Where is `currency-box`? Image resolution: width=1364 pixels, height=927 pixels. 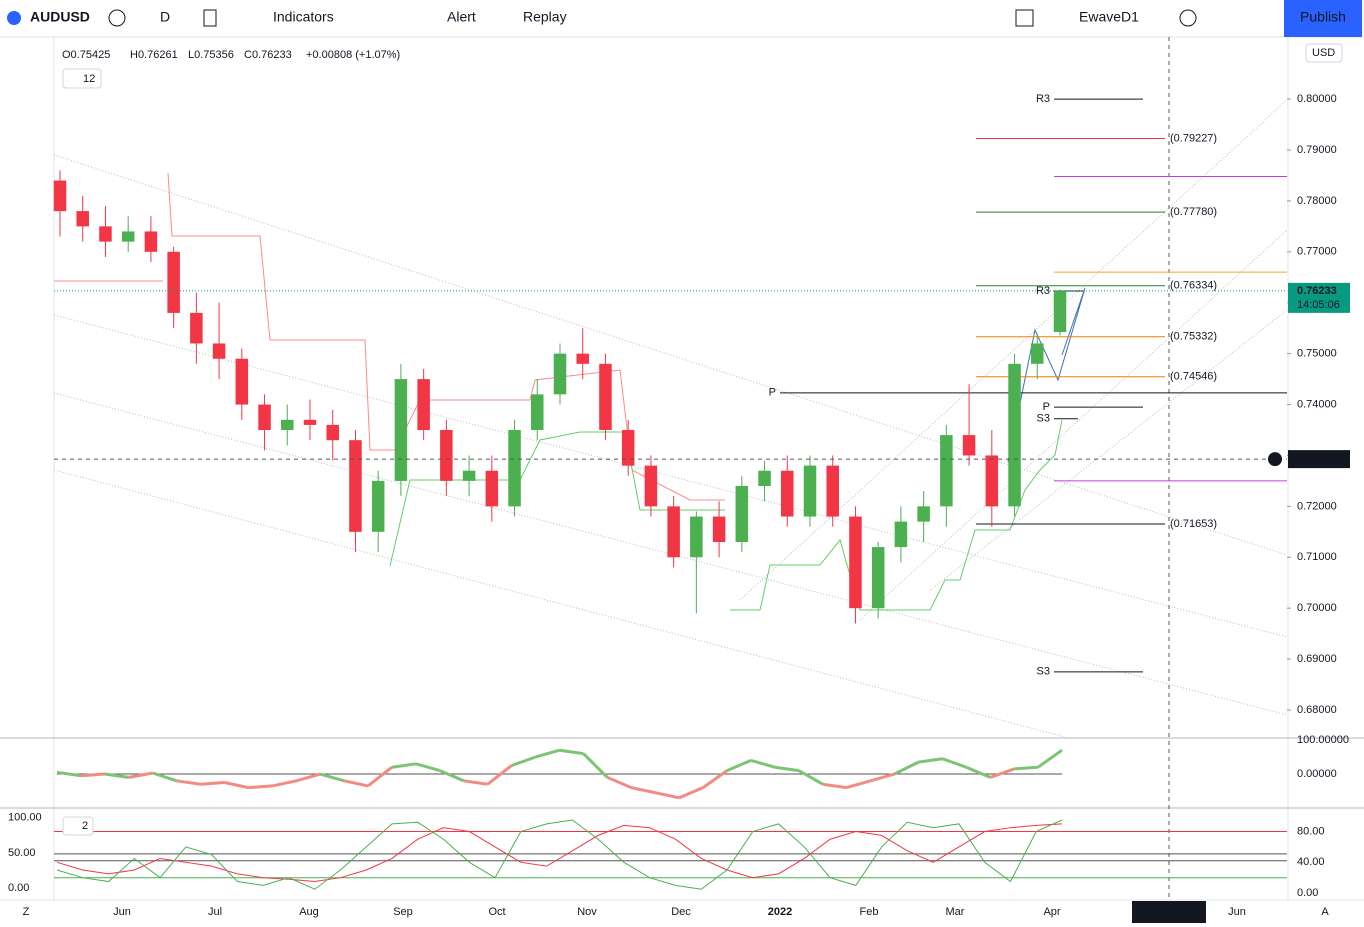 currency-box is located at coordinates (1324, 53).